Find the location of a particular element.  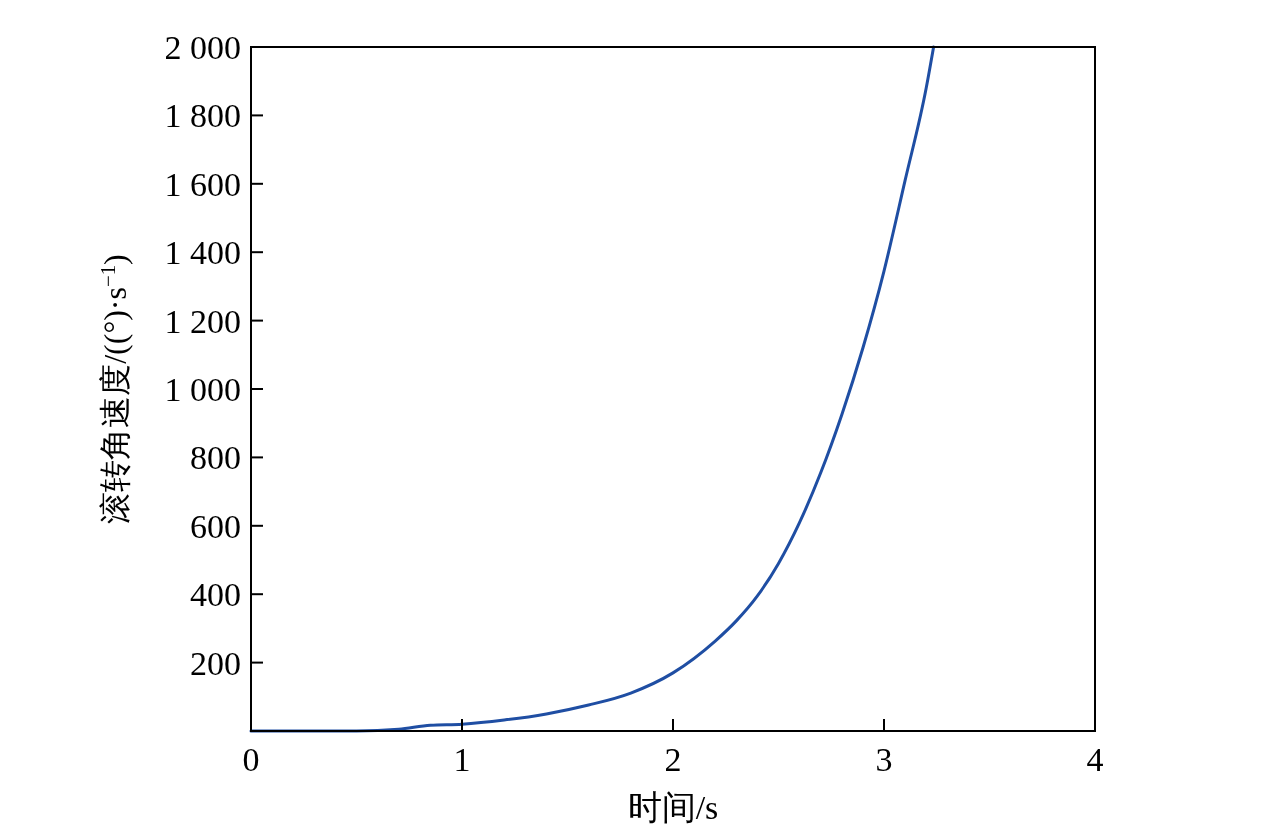

y-tick-label: 1 800 is located at coordinates (202, 116).